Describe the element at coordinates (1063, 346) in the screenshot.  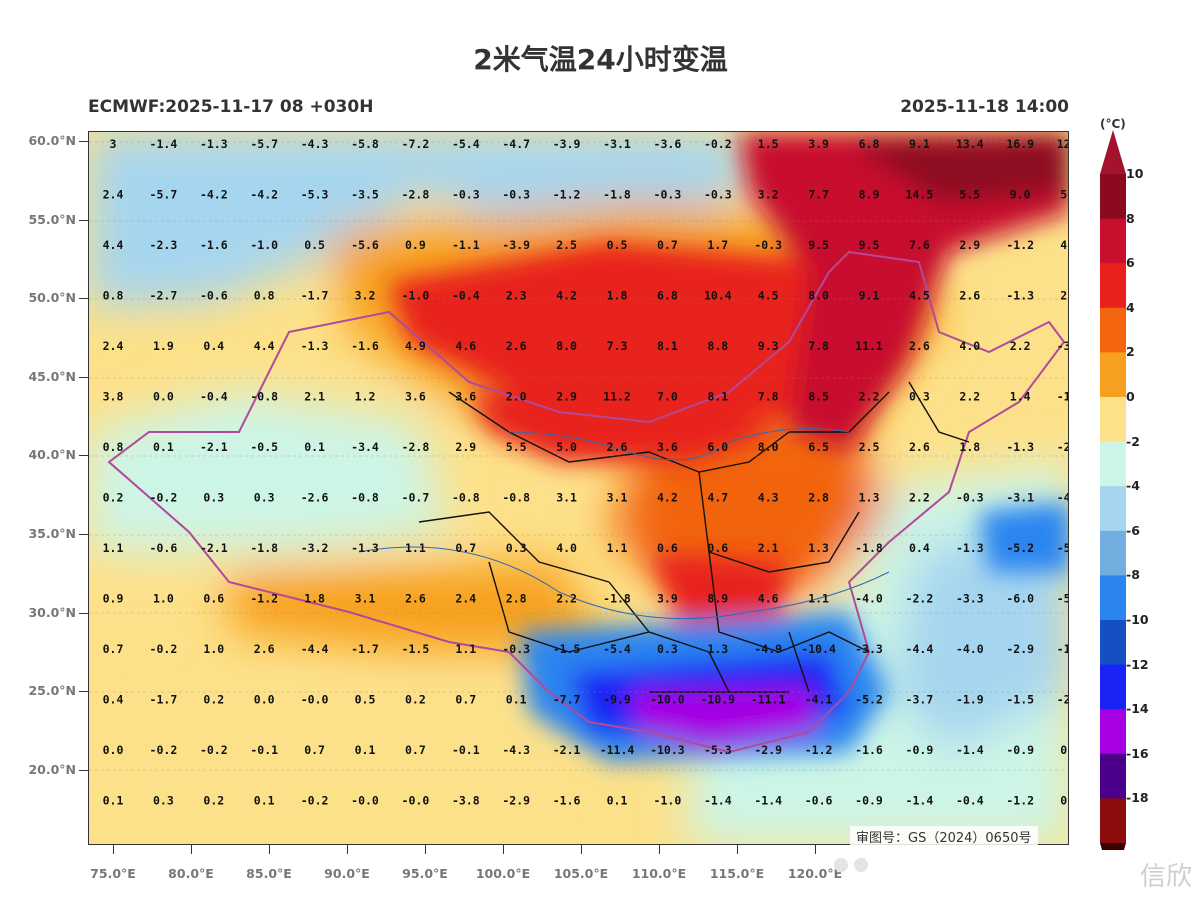
I see `grid-value: -3.3` at that location.